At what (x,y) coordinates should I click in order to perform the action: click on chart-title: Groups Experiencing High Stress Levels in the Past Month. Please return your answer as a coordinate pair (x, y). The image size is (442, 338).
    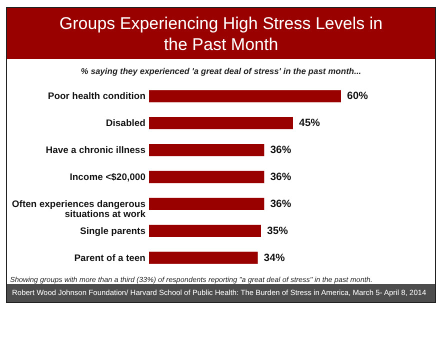
    Looking at the image, I should click on (221, 33).